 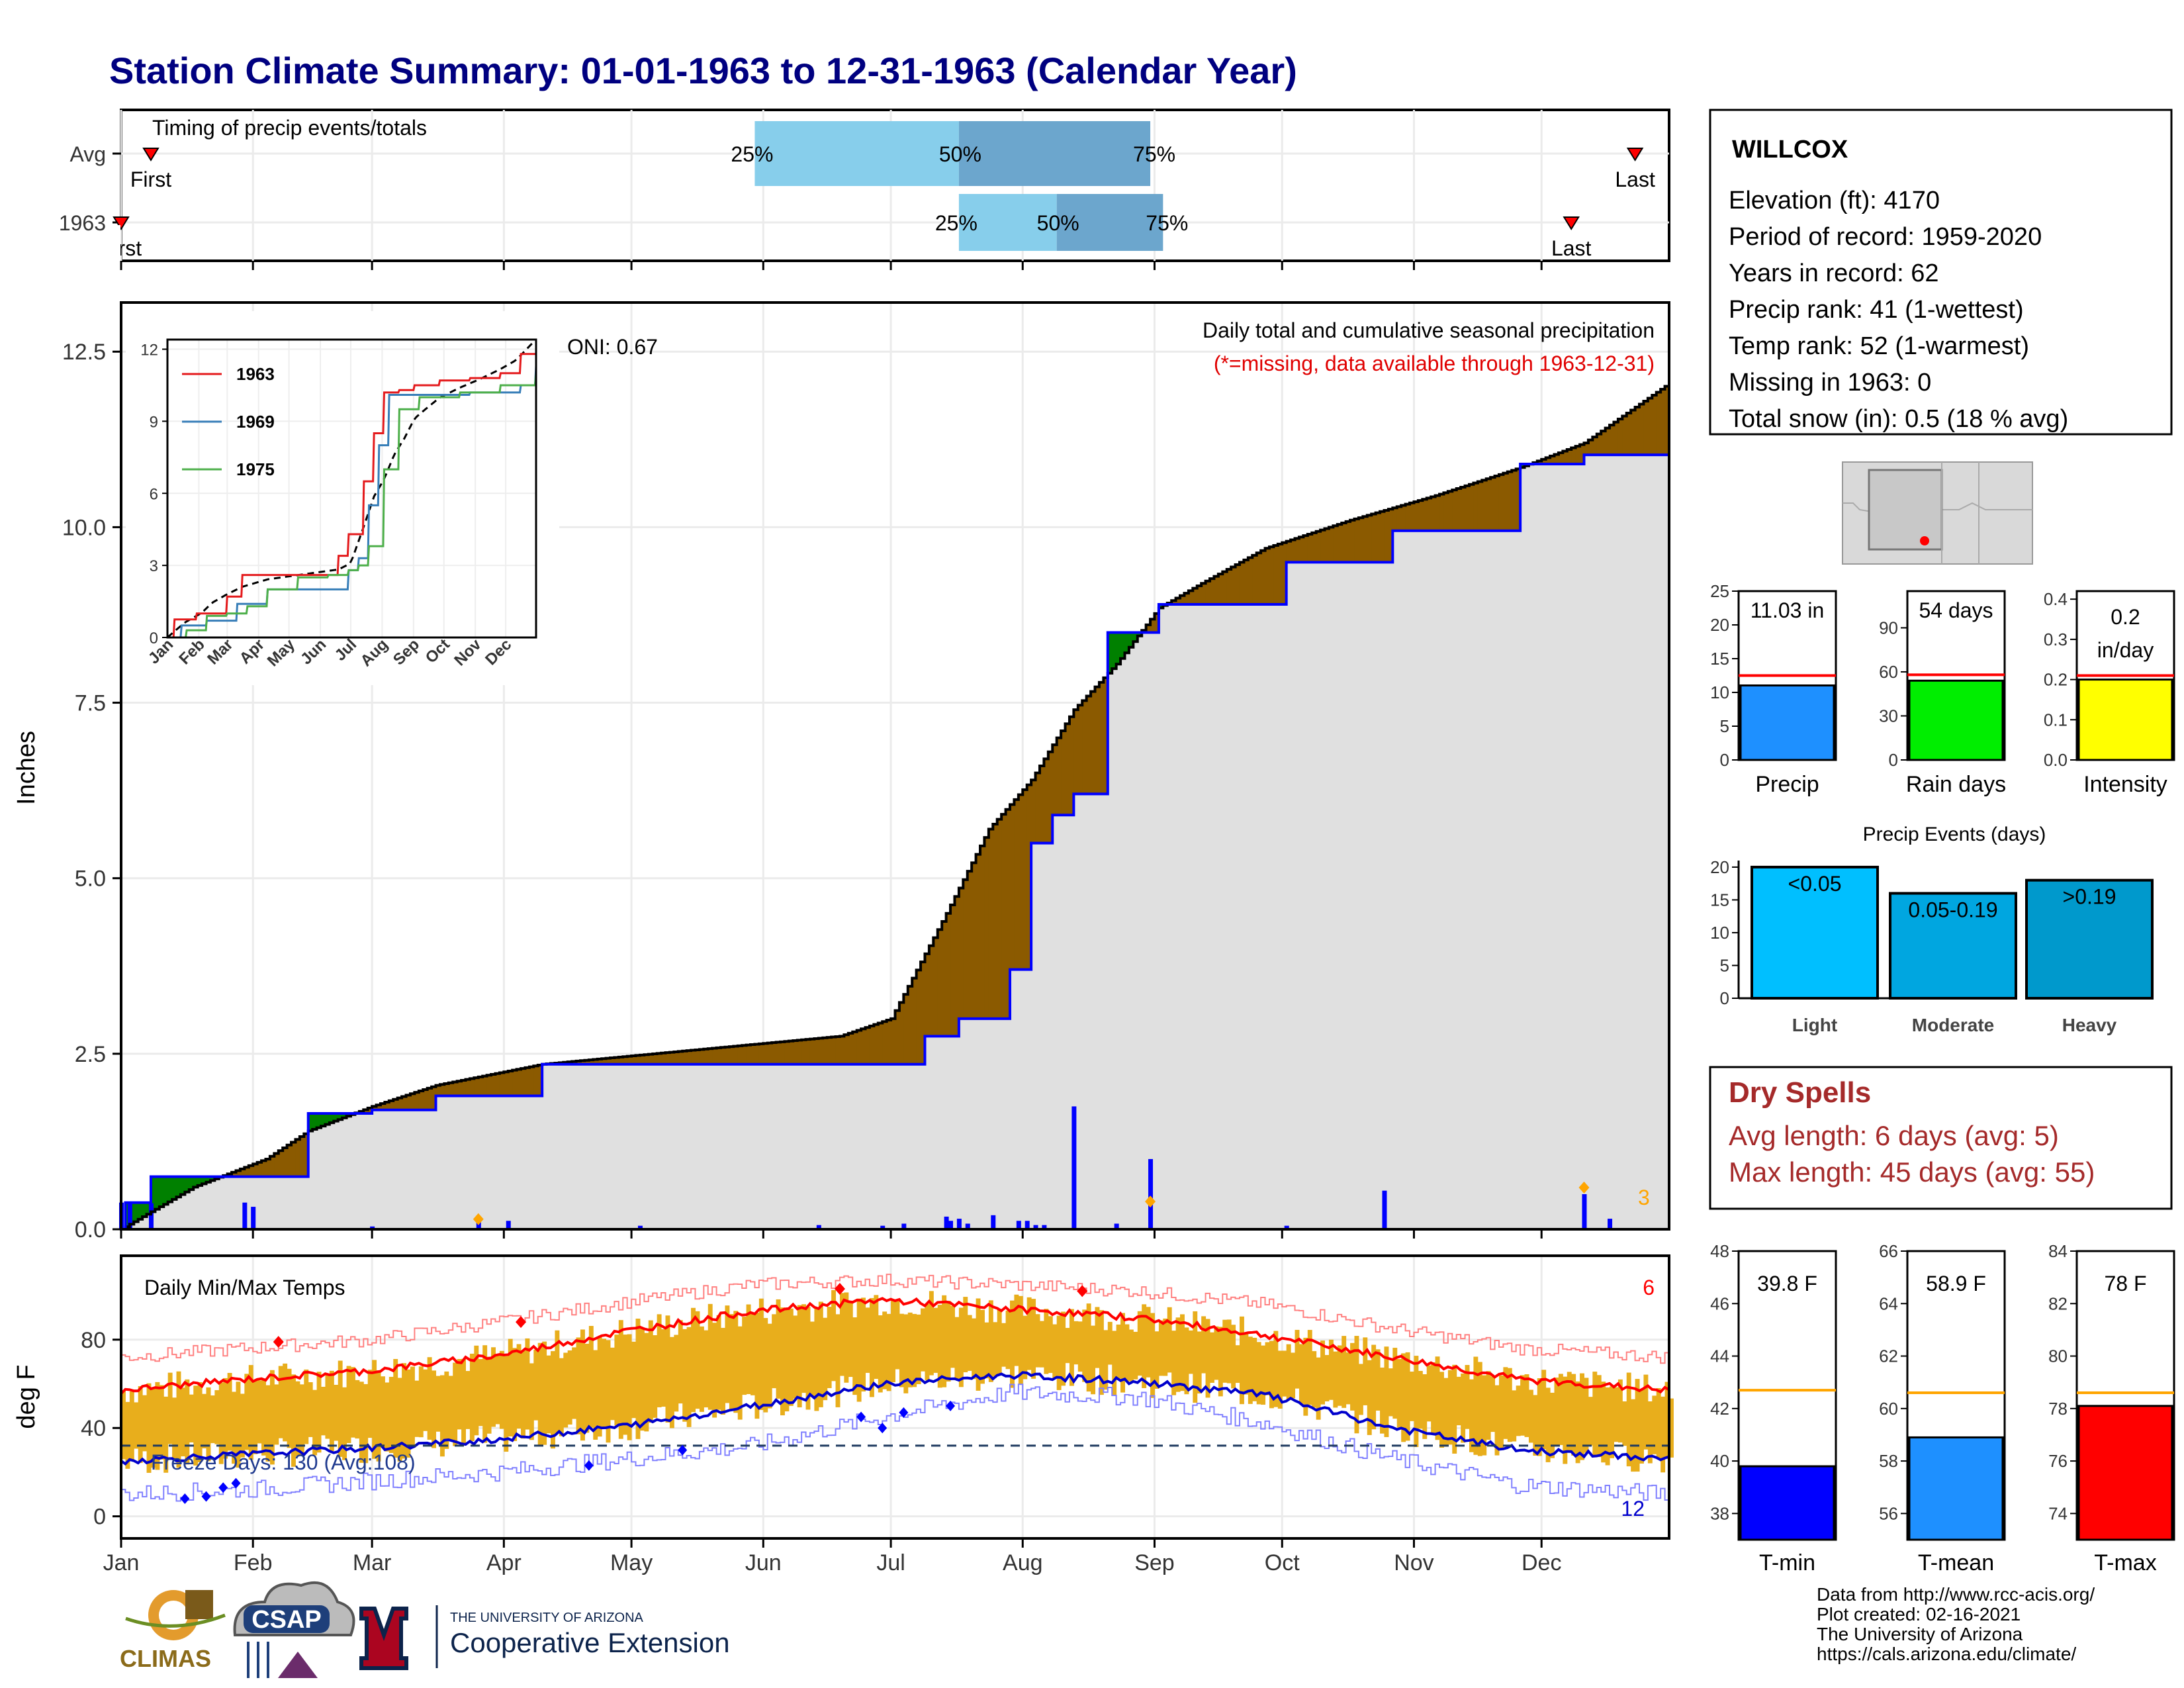 I want to click on precip-y-tick-label: 0.0, so click(x=90, y=1230).